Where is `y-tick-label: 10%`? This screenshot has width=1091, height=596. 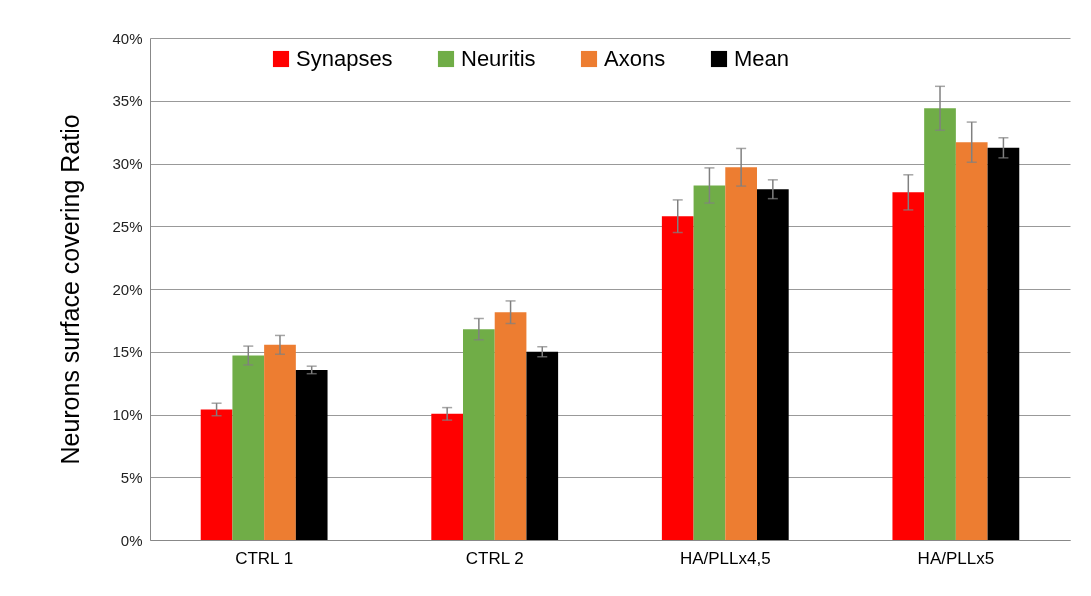 y-tick-label: 10% is located at coordinates (127, 414).